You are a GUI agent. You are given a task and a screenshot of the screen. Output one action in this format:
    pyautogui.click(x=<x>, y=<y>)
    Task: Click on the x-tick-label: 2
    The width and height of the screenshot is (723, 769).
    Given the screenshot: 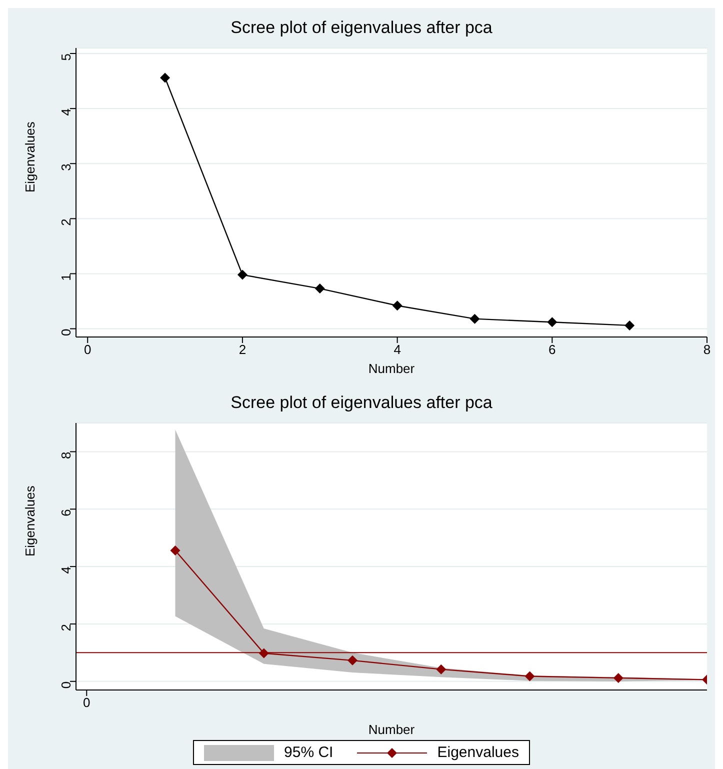 What is the action you would take?
    pyautogui.click(x=242, y=350)
    